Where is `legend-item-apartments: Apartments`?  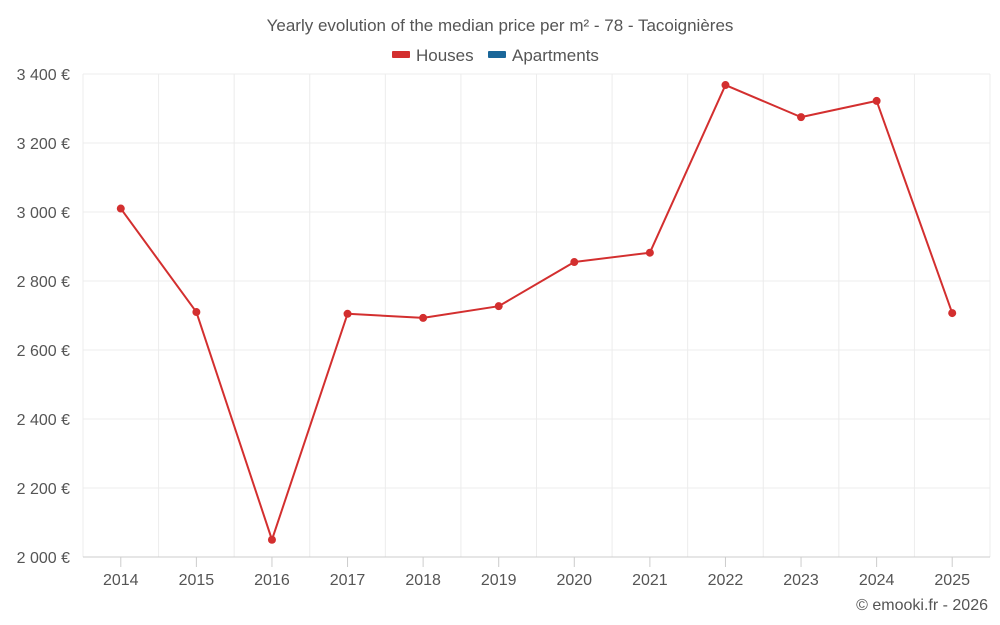 legend-item-apartments: Apartments is located at coordinates (543, 55).